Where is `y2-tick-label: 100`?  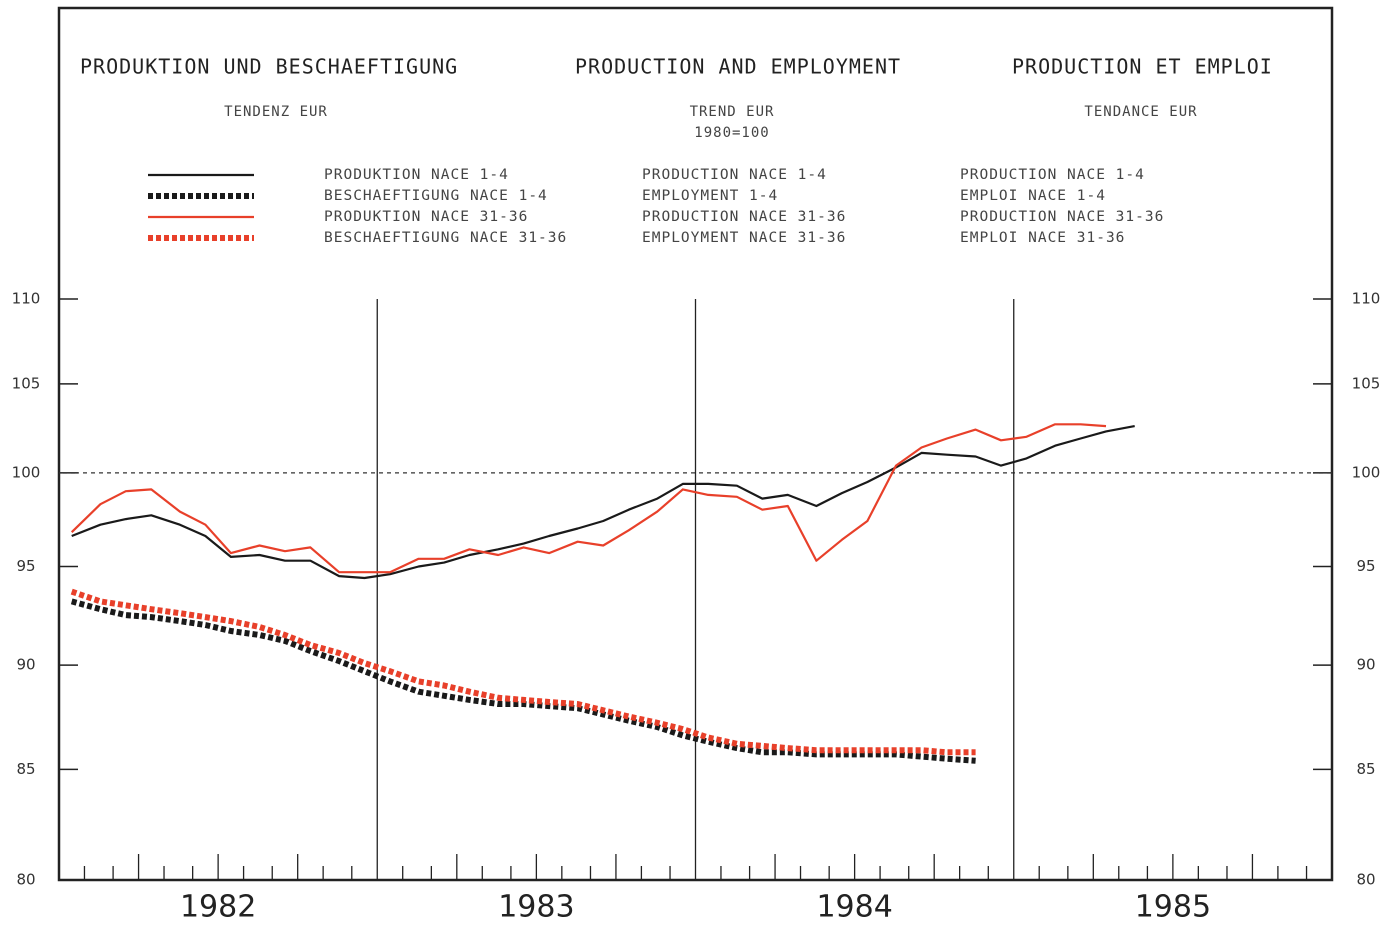
y2-tick-label: 100 is located at coordinates (1366, 472).